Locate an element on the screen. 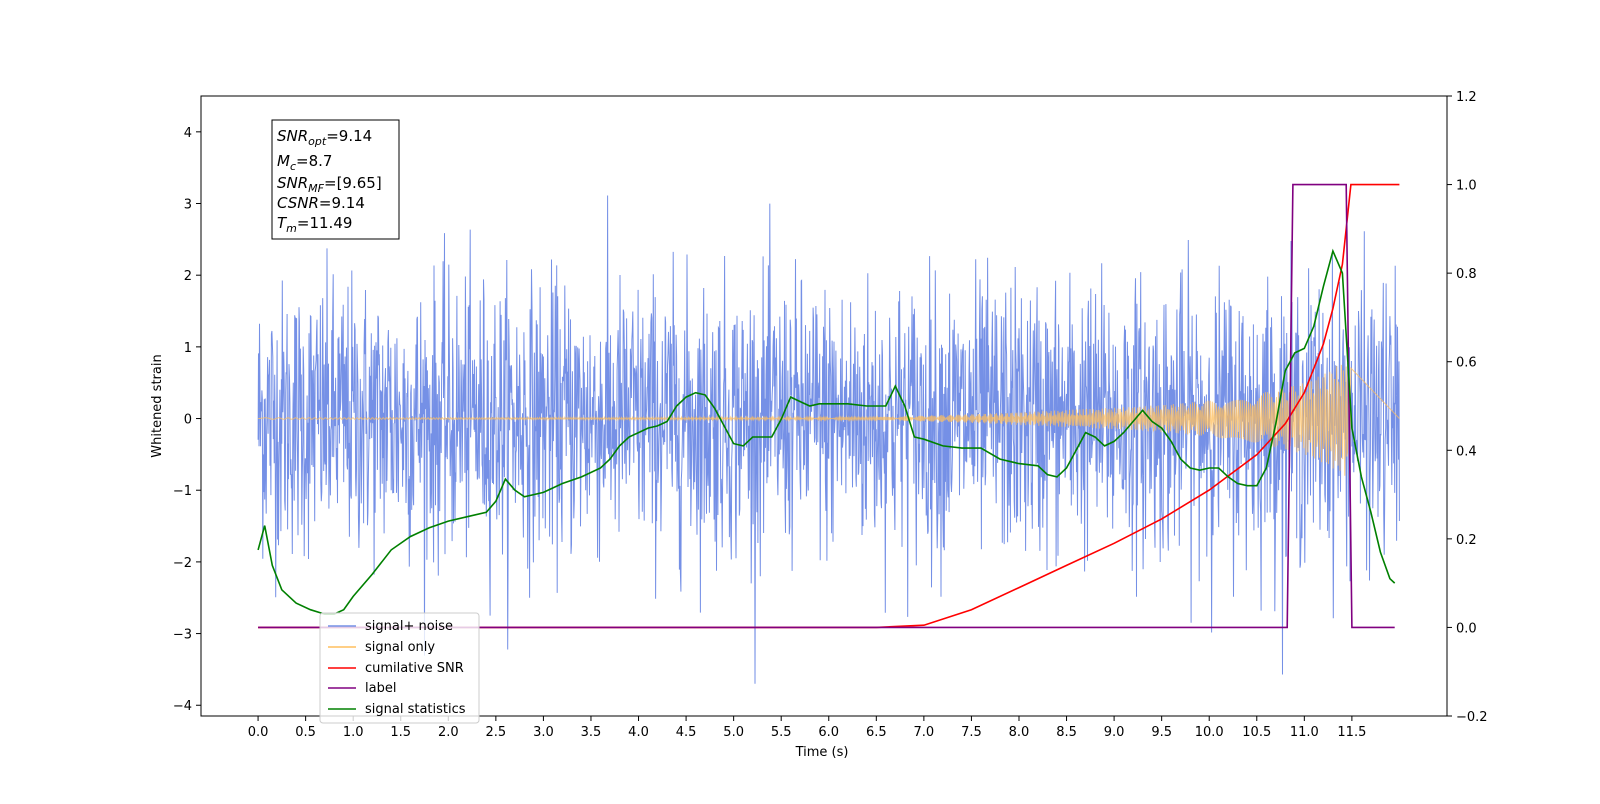  legend-label: signal+ noise is located at coordinates (409, 626).